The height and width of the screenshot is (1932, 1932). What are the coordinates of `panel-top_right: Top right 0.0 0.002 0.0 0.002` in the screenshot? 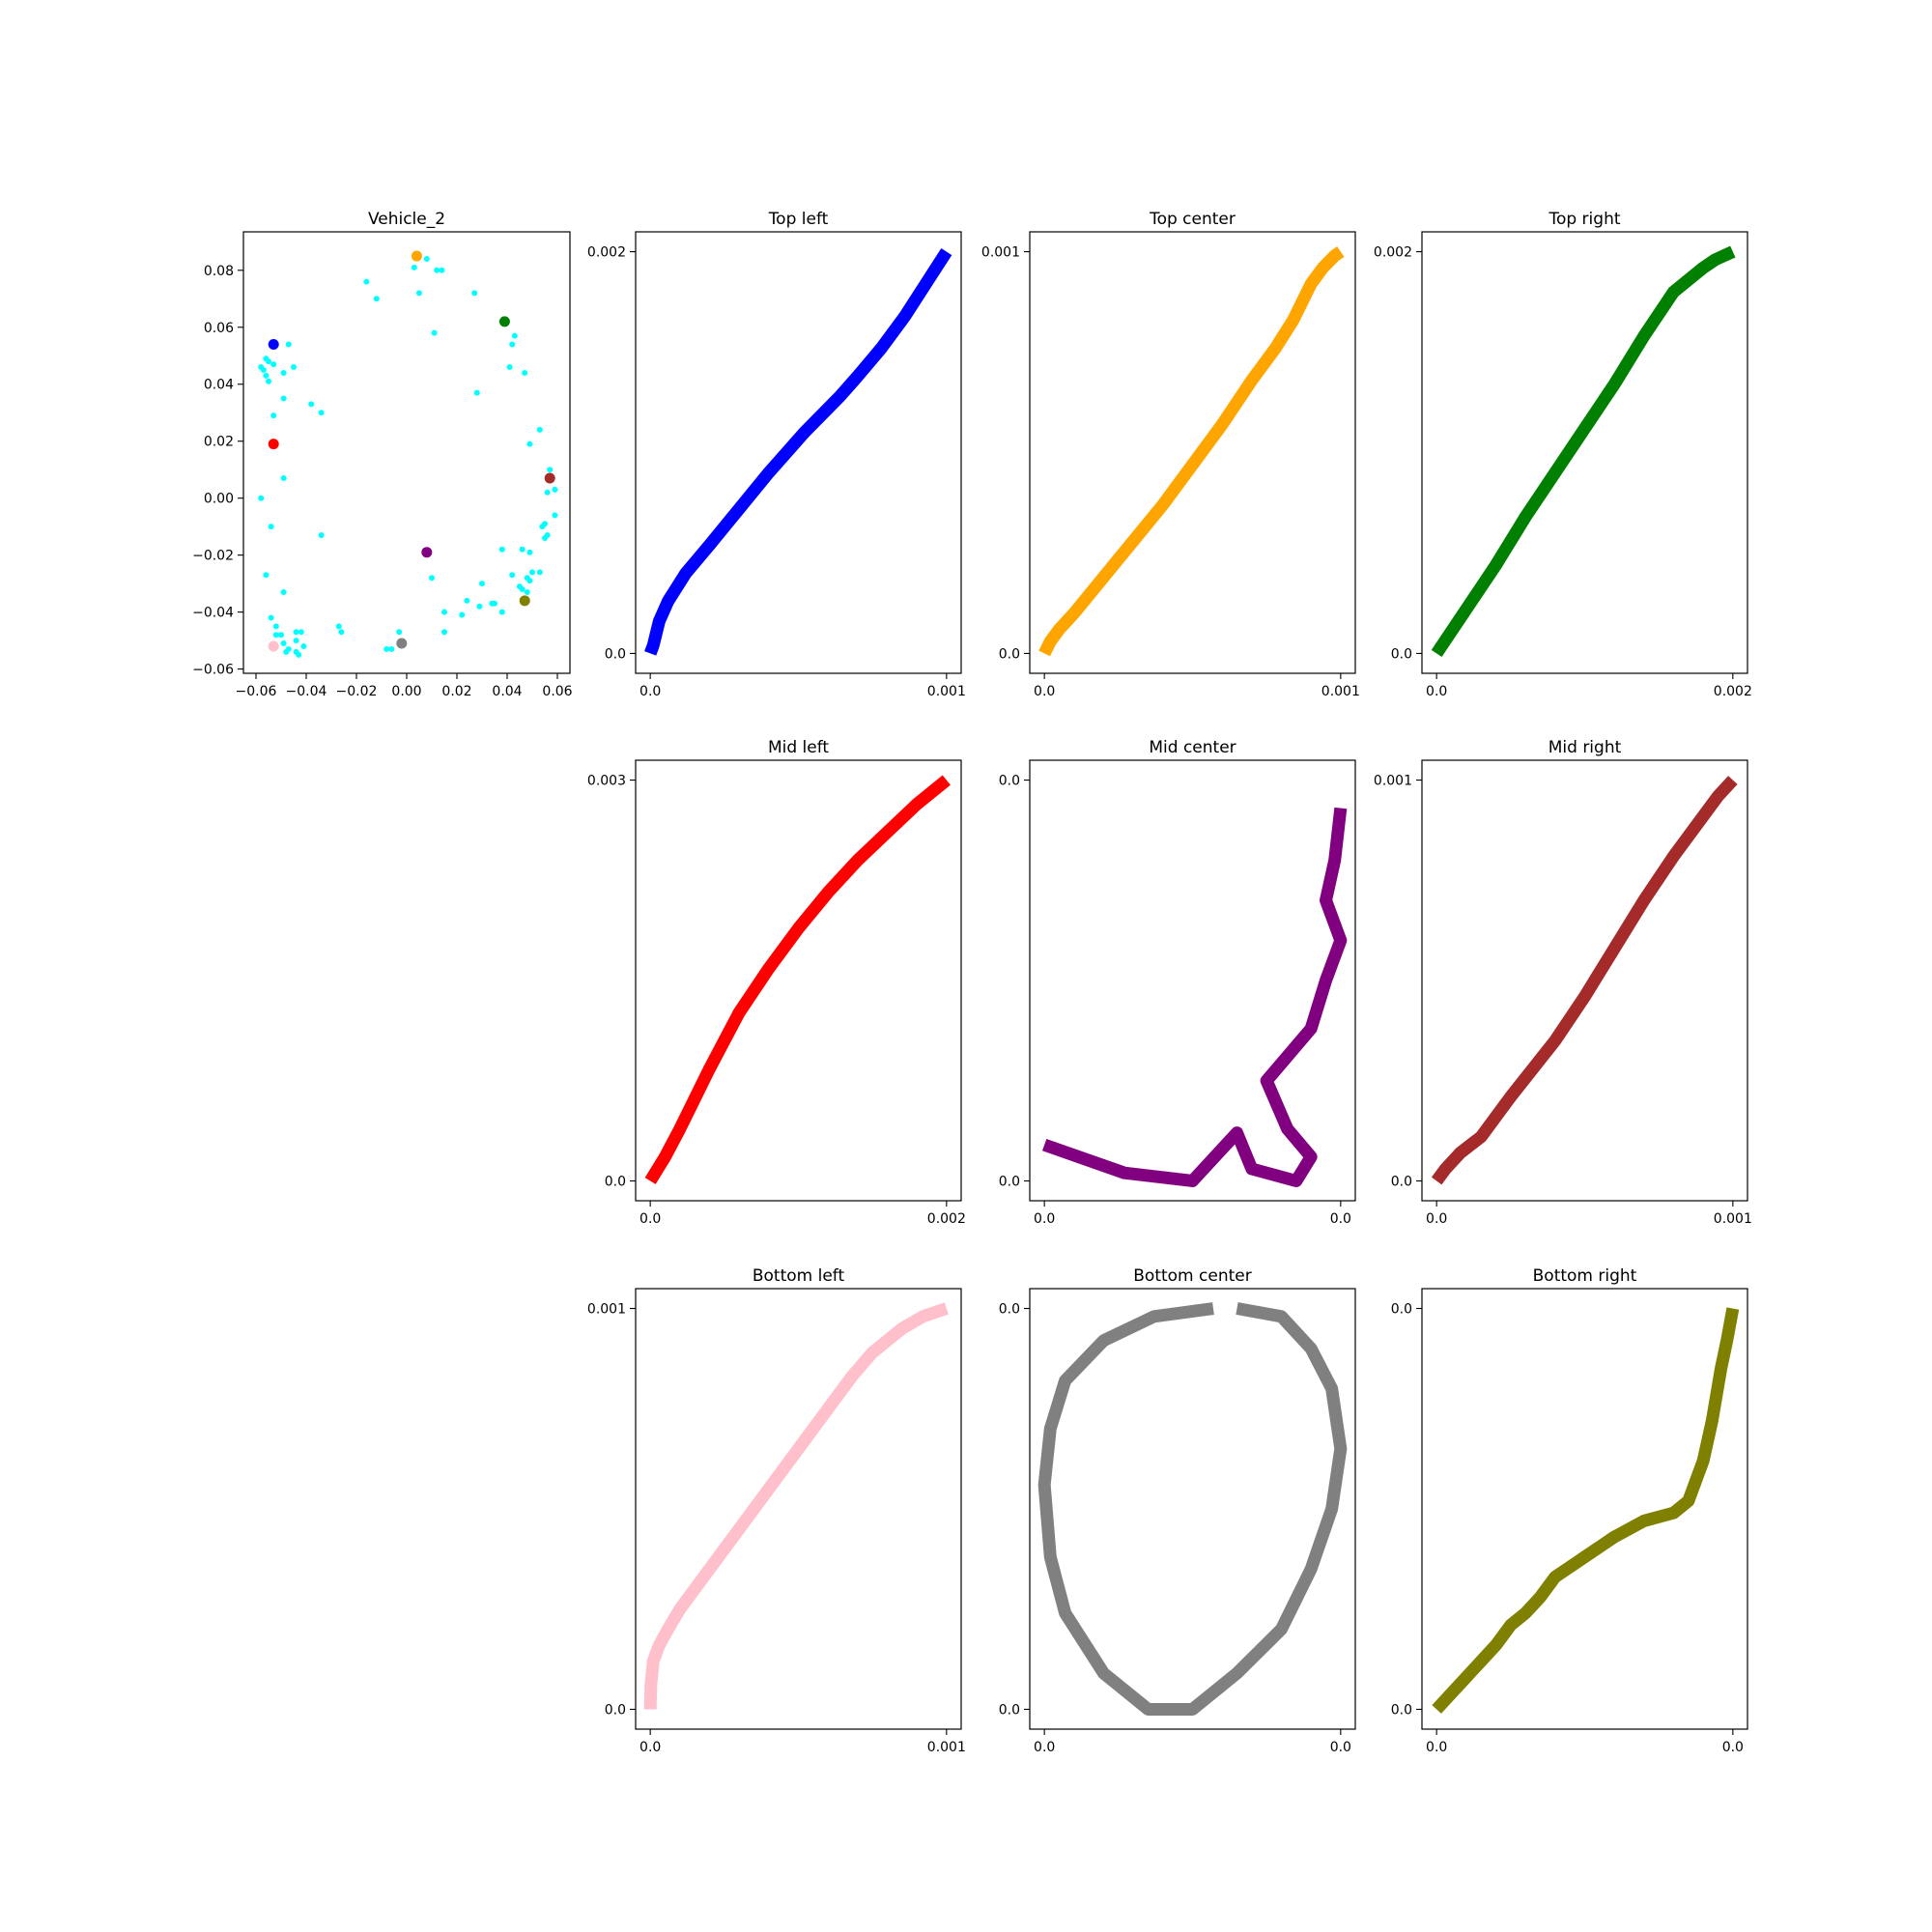 It's located at (1563, 454).